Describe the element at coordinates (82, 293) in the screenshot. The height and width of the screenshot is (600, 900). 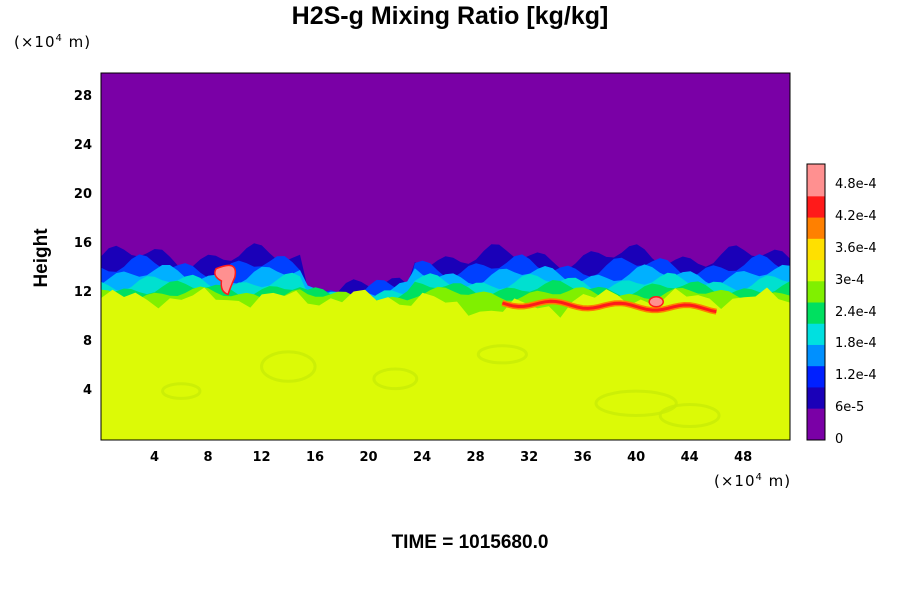
I see `y-tick-label: 12` at that location.